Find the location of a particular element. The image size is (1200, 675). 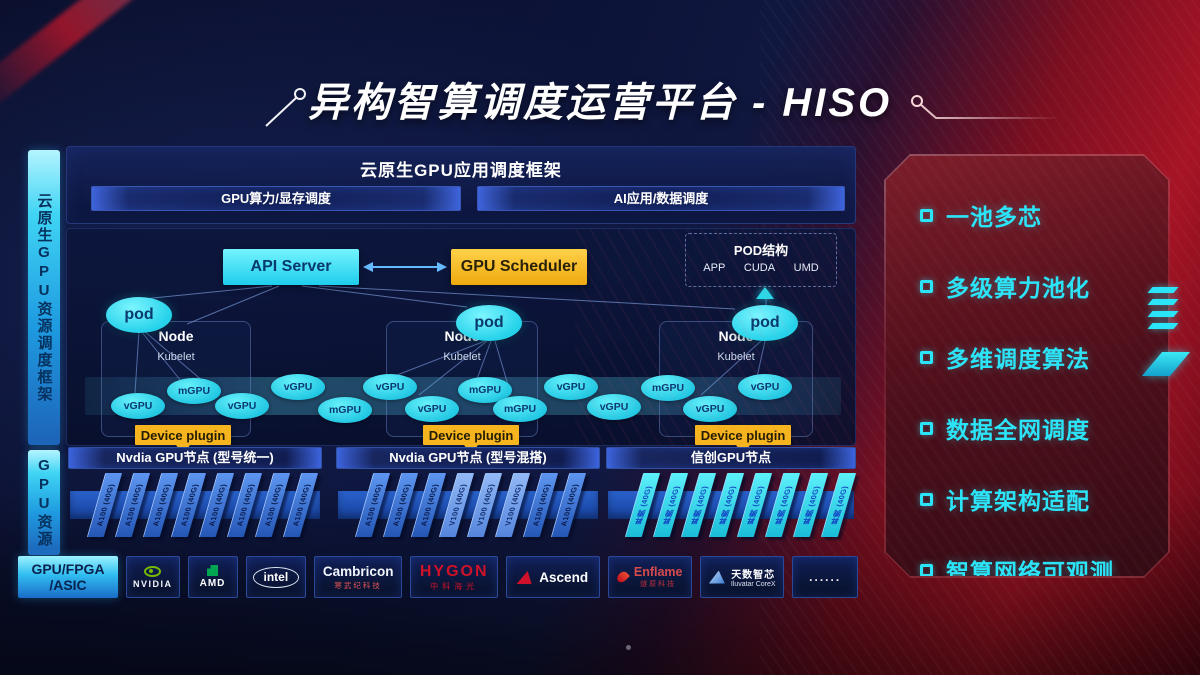

pod-structure-box: POD结构 APP CUDA UMD is located at coordinates (761, 260).